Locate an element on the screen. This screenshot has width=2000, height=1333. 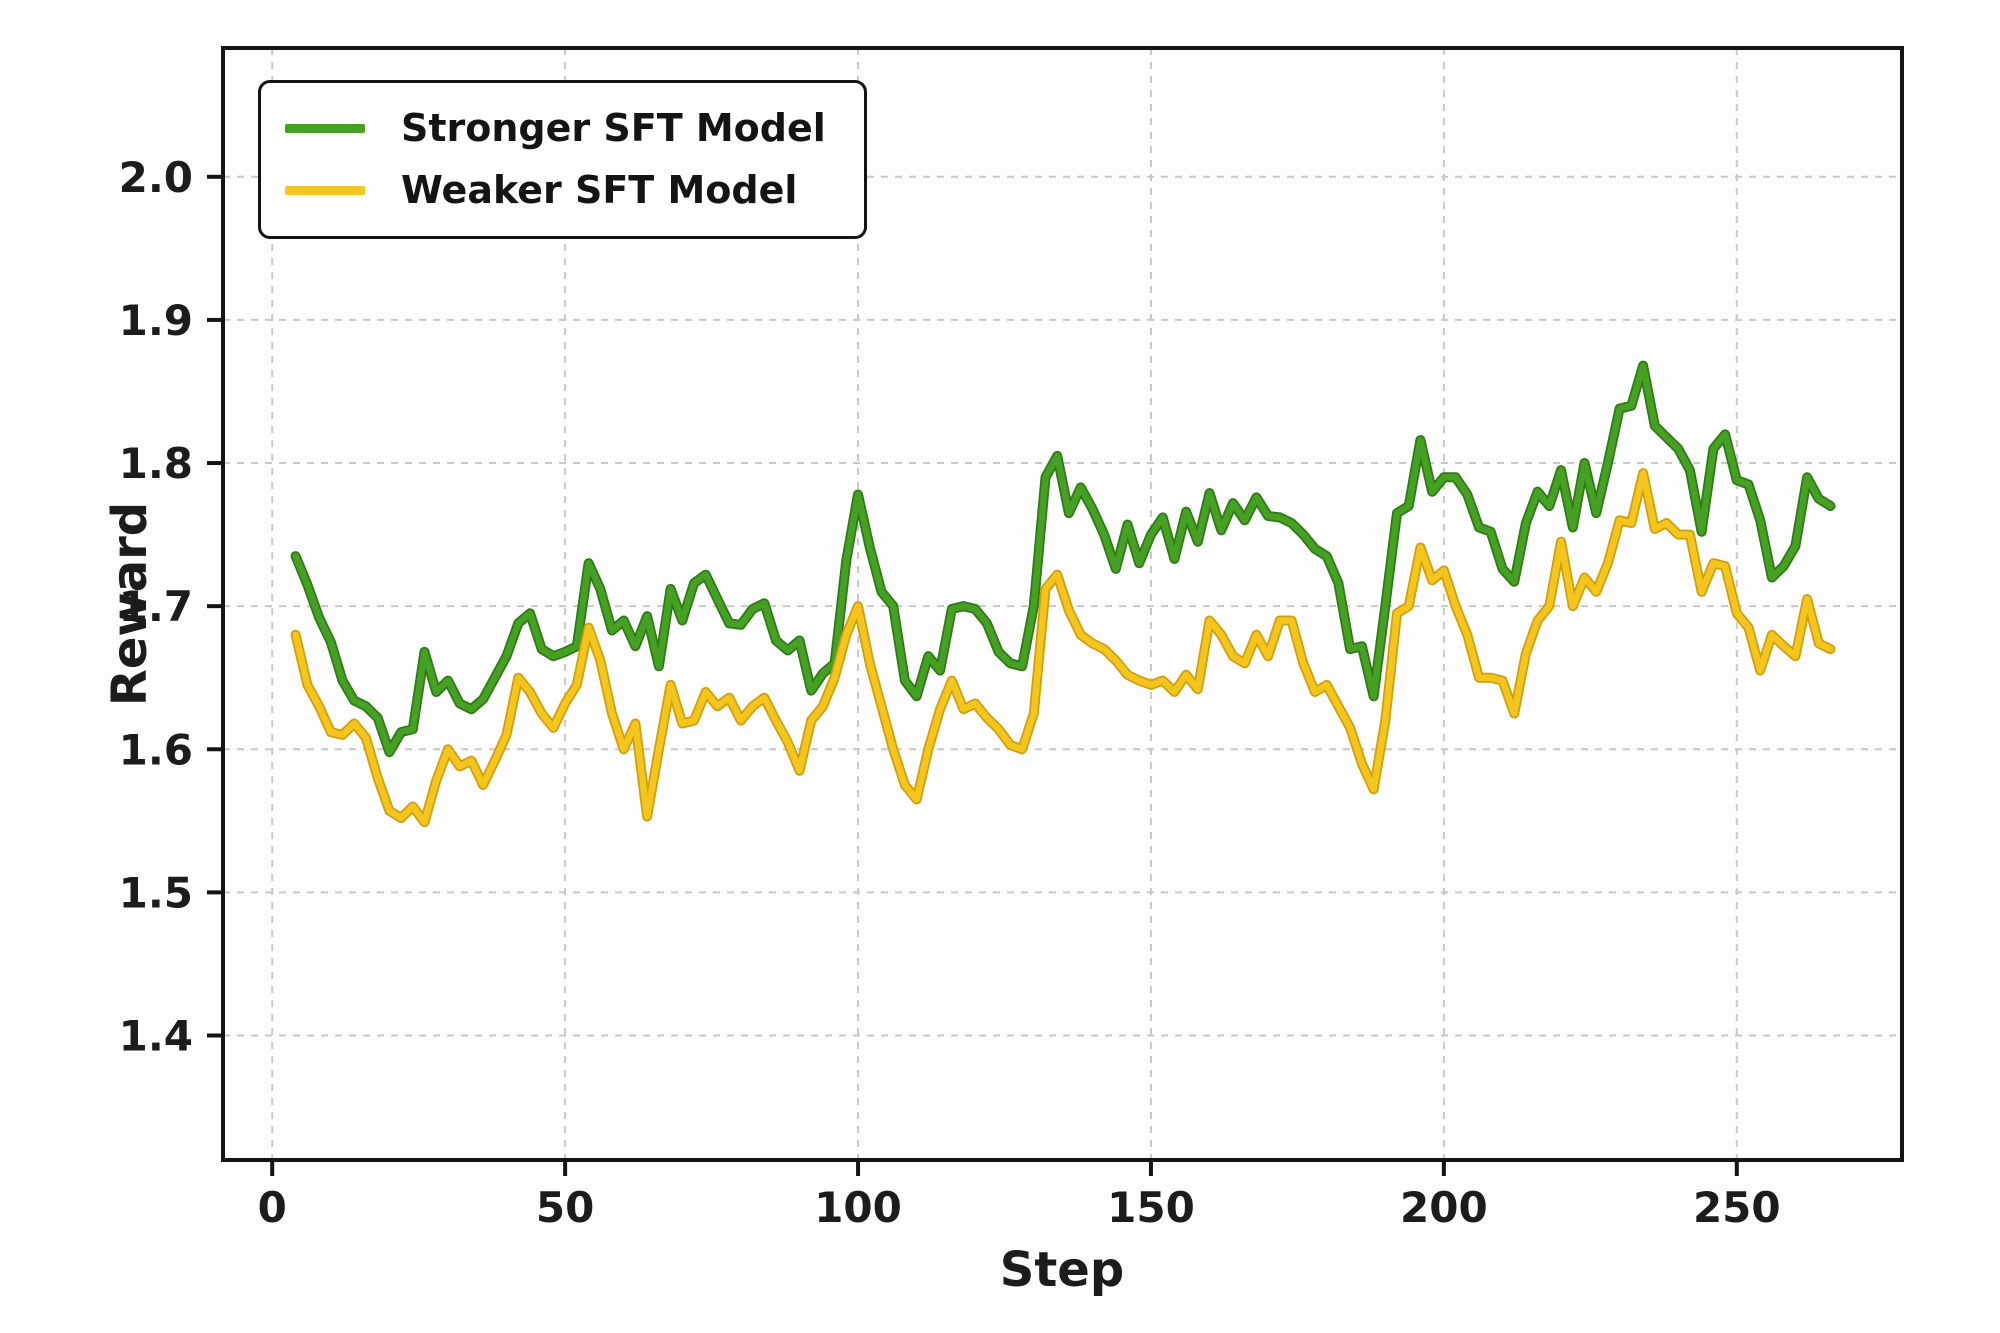
y-tick-label: 1.8 is located at coordinates (156, 463).